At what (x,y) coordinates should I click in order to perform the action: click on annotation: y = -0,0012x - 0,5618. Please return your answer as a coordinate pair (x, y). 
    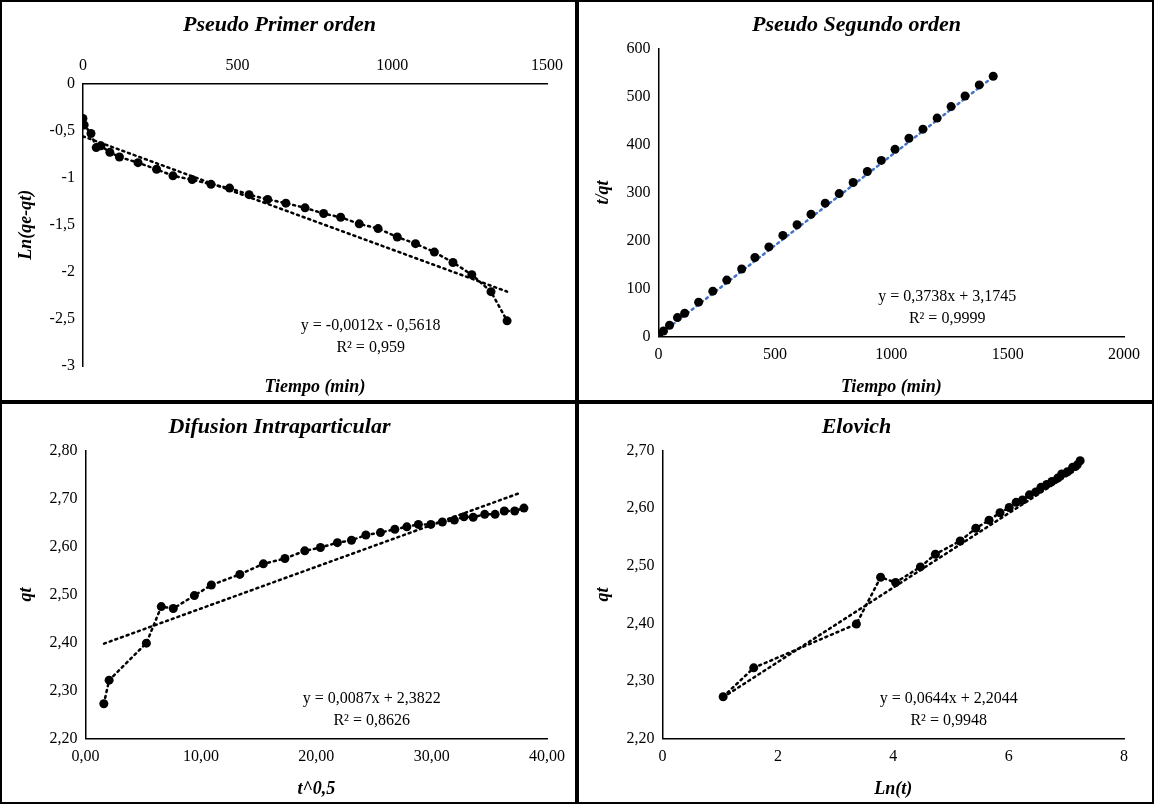
    Looking at the image, I should click on (370, 325).